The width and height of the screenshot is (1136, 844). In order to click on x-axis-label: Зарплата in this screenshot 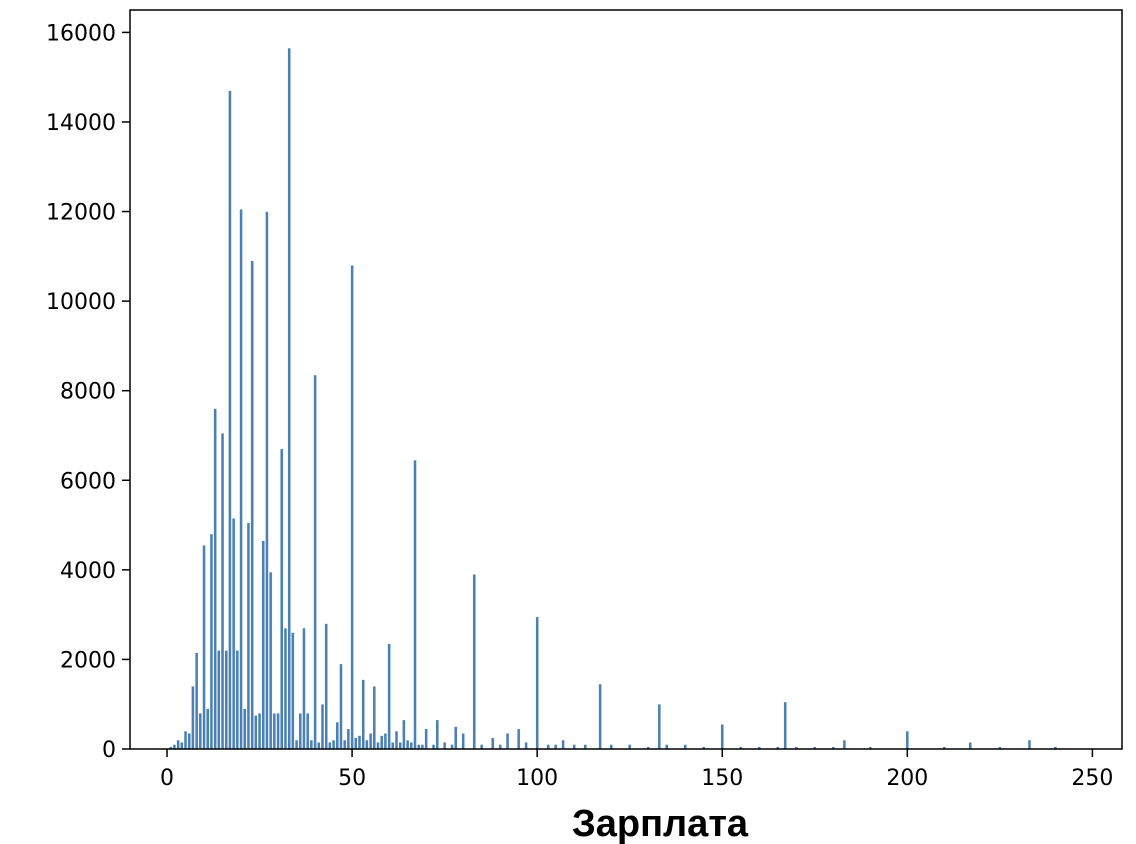, I will do `click(660, 823)`.